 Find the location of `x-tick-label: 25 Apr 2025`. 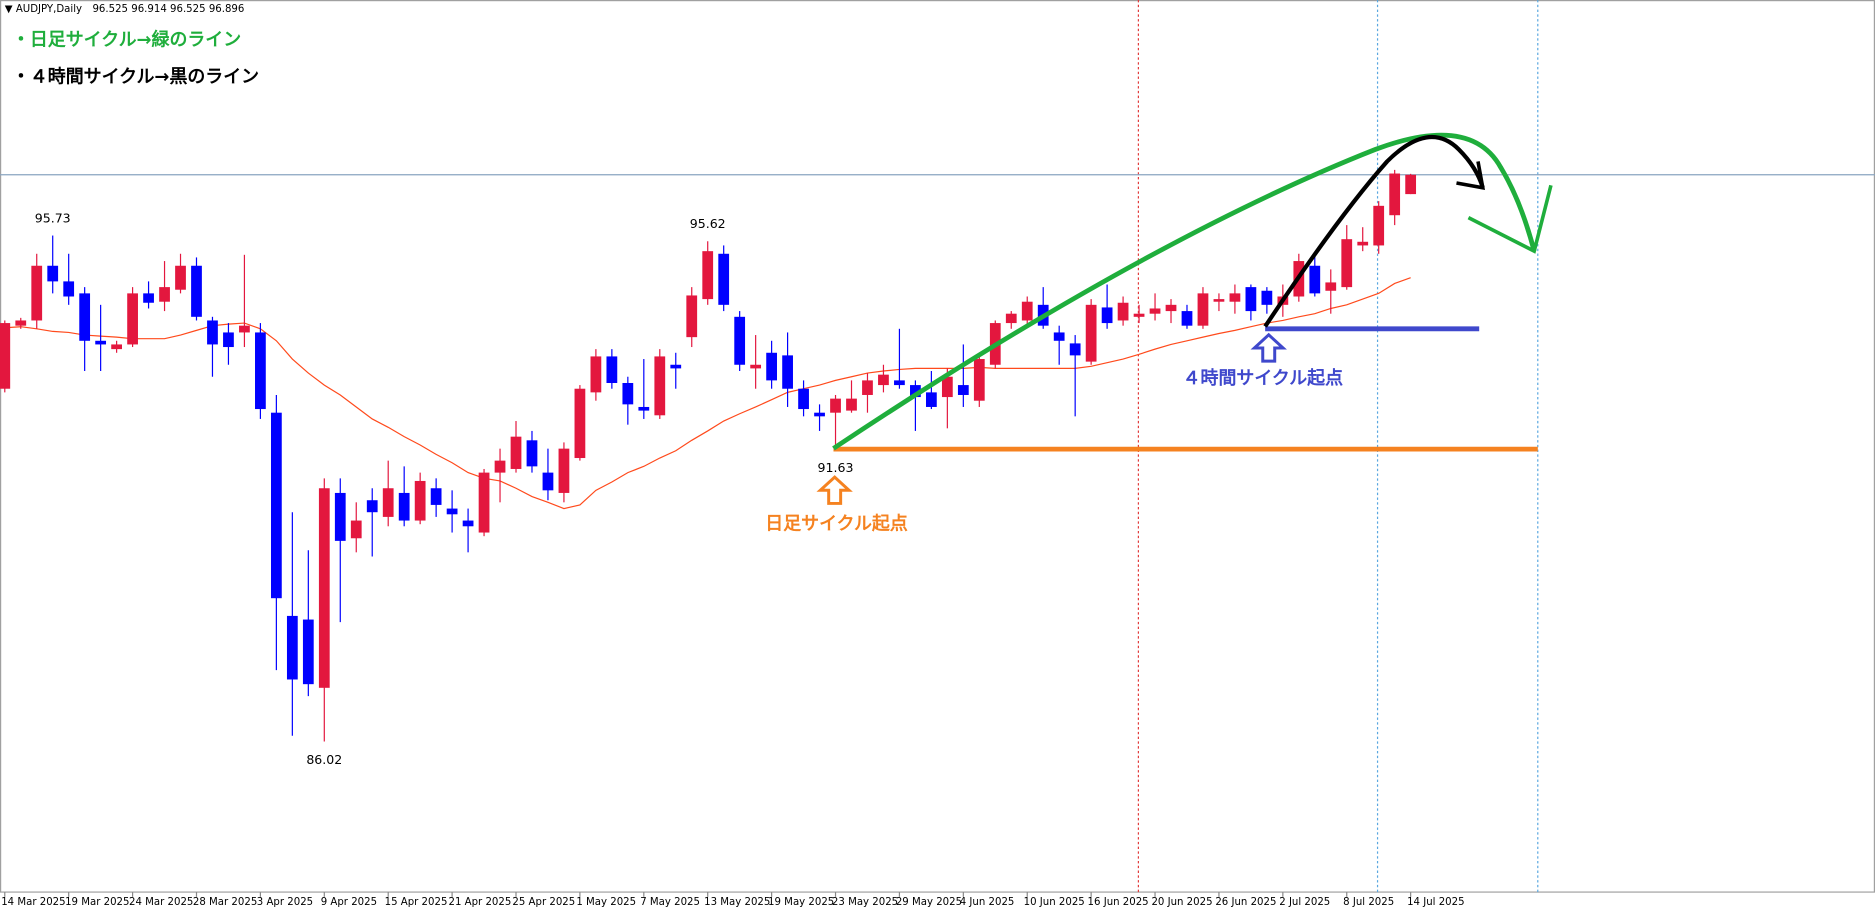

x-tick-label: 25 Apr 2025 is located at coordinates (543, 902).